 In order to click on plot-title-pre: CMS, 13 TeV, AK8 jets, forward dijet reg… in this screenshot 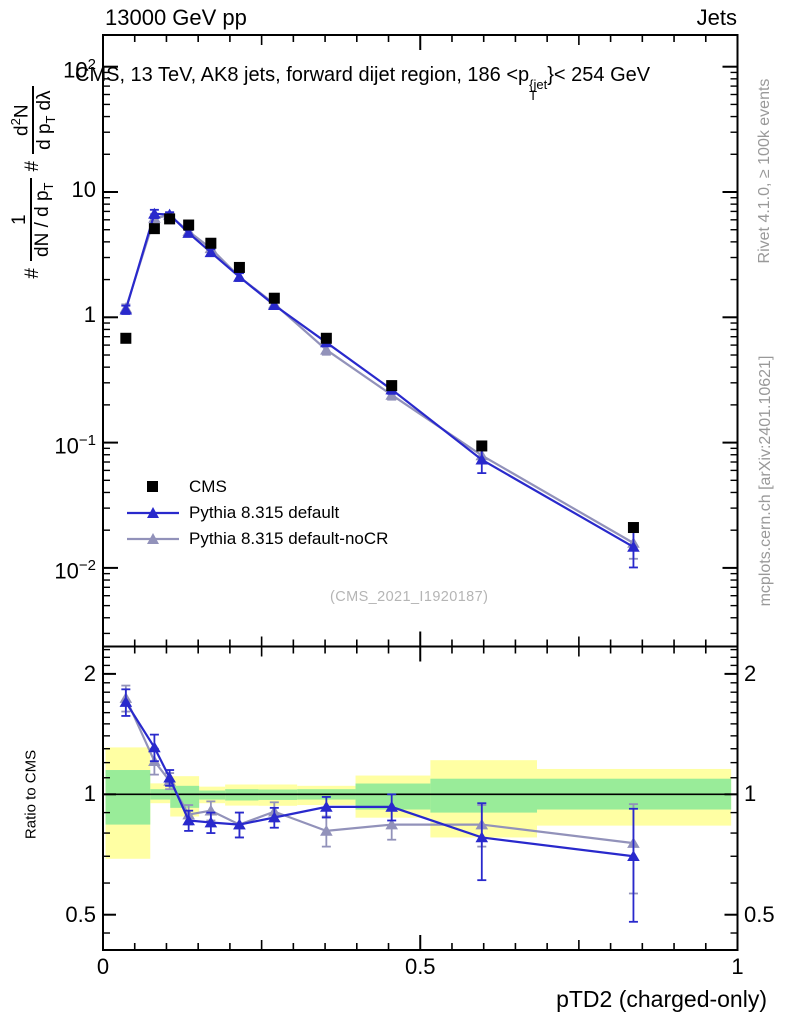, I will do `click(302, 75)`.